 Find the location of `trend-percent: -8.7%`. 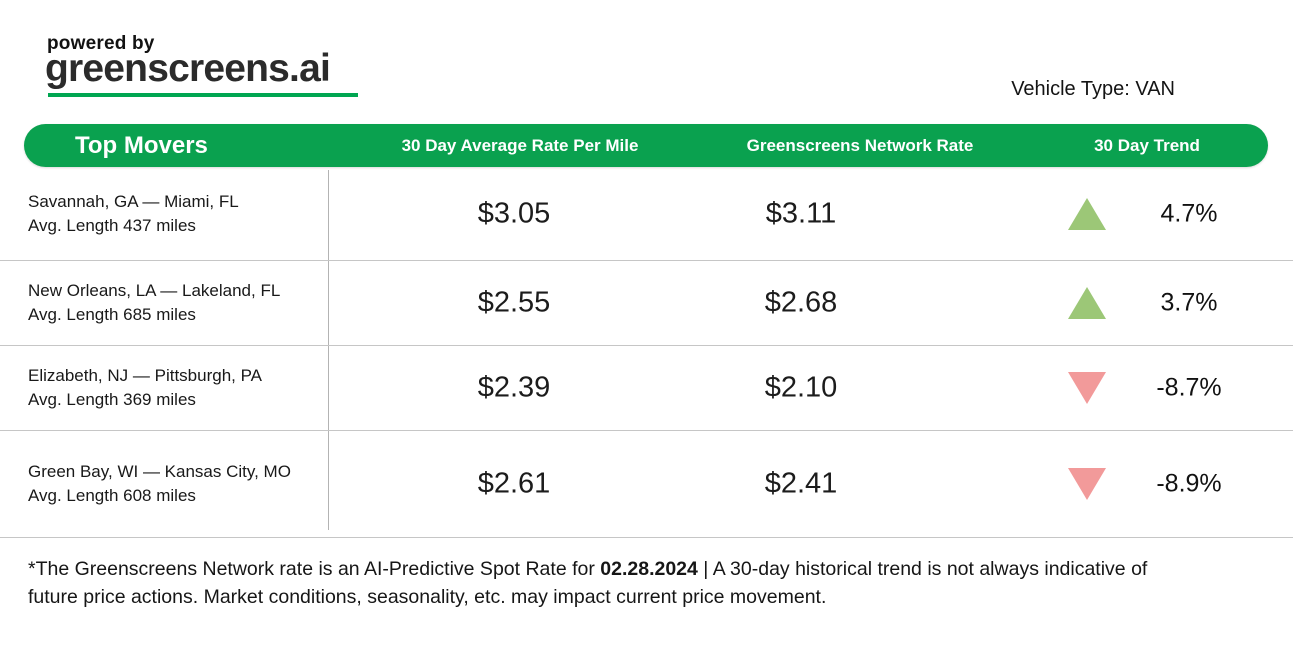

trend-percent: -8.7% is located at coordinates (1189, 387).